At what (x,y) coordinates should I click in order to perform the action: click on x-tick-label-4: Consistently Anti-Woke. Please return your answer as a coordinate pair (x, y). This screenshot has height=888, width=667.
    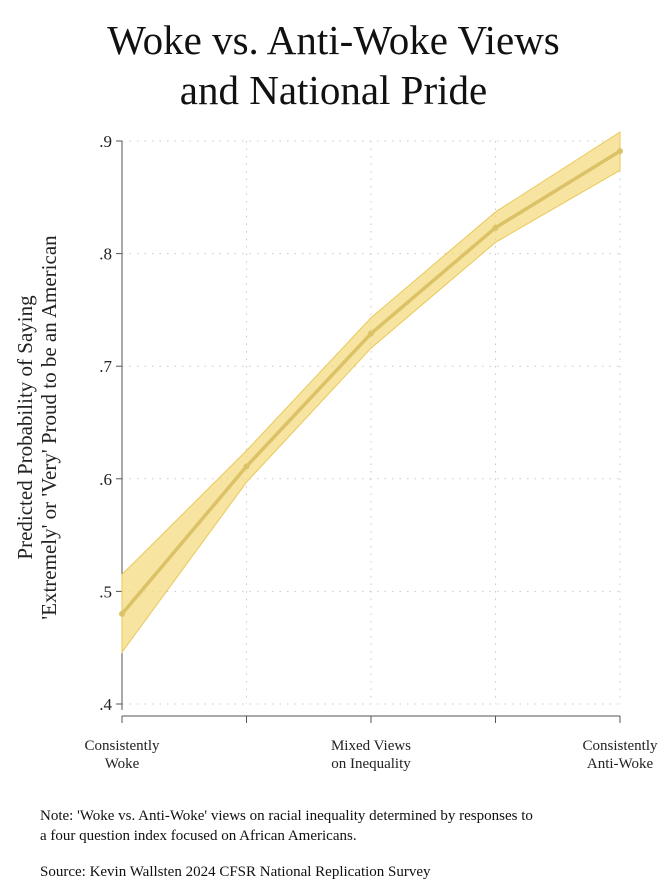
    Looking at the image, I should click on (620, 755).